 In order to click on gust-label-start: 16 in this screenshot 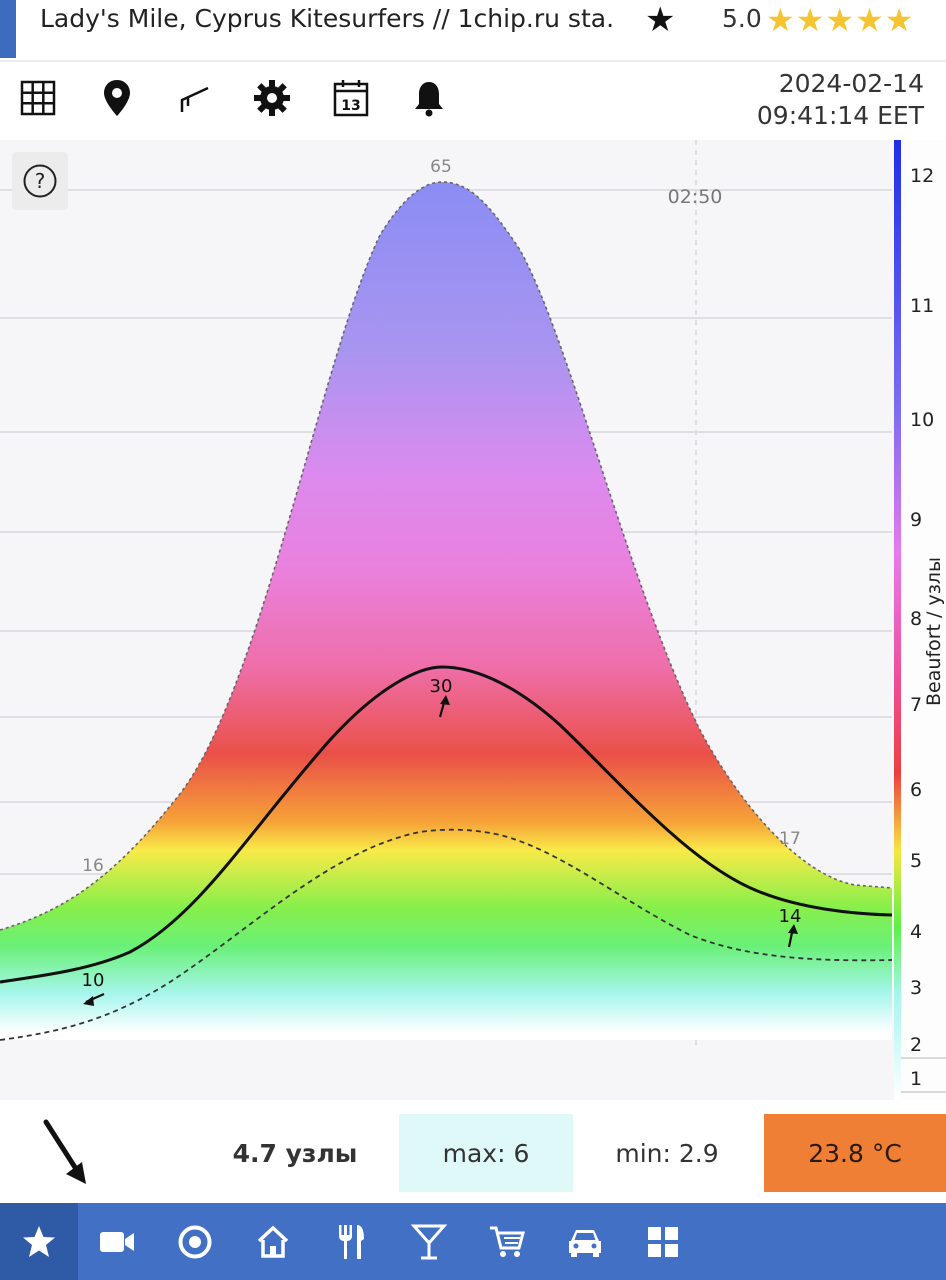, I will do `click(93, 866)`.